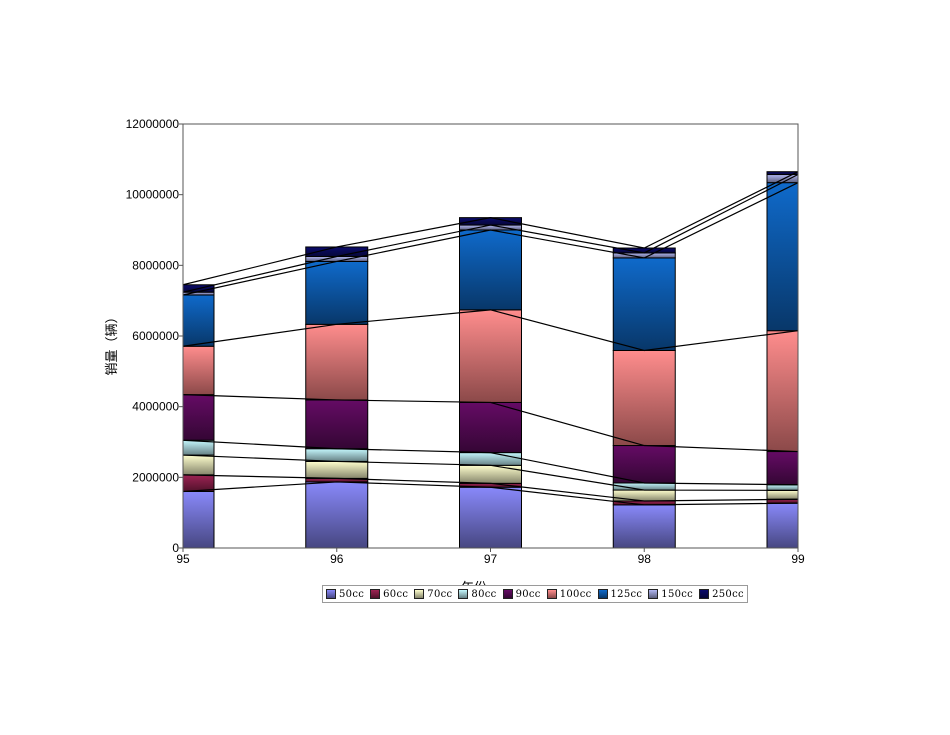  I want to click on legend-label: 50cc, so click(352, 594).